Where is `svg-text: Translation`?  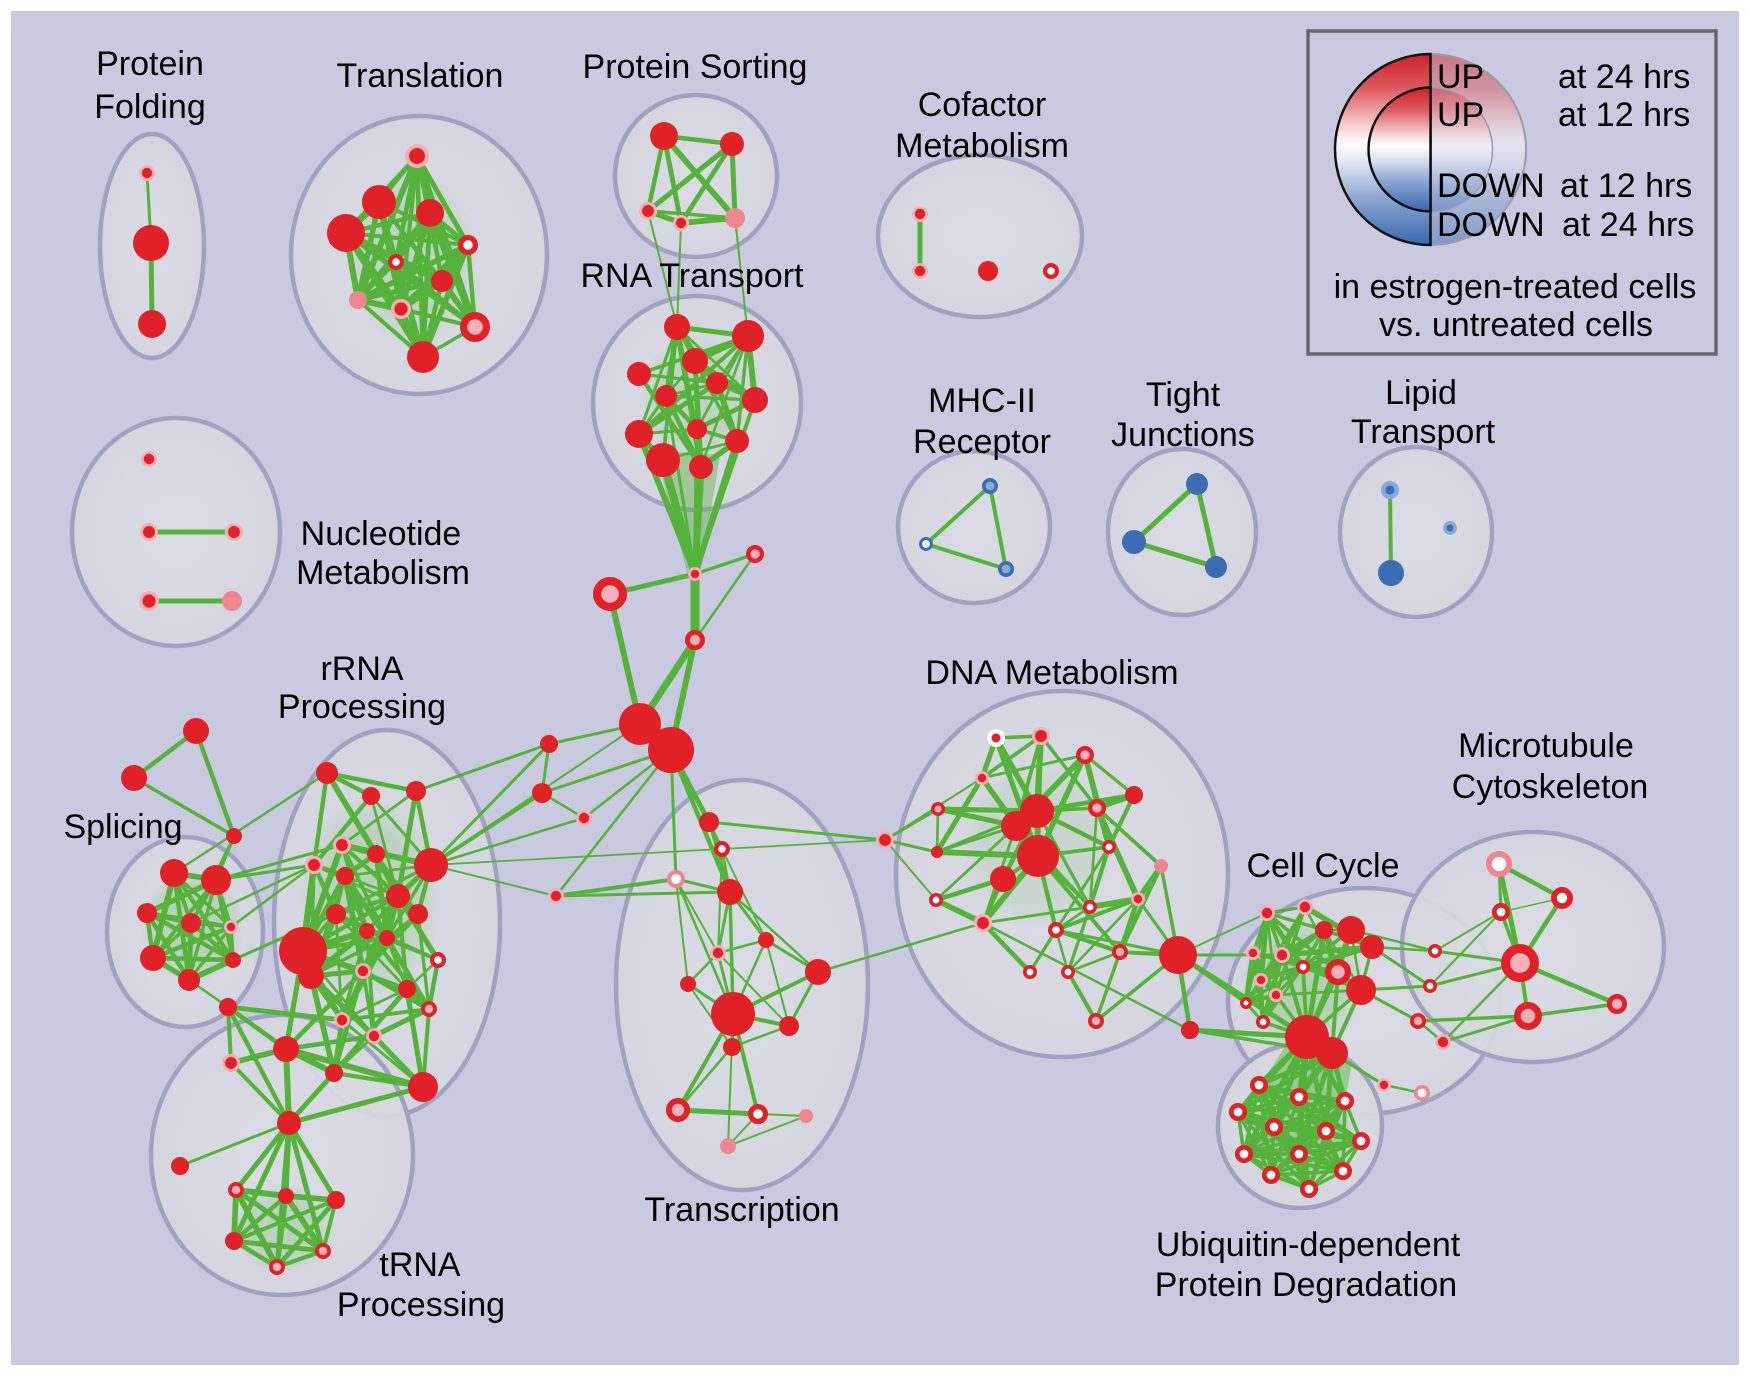
svg-text: Translation is located at coordinates (420, 76).